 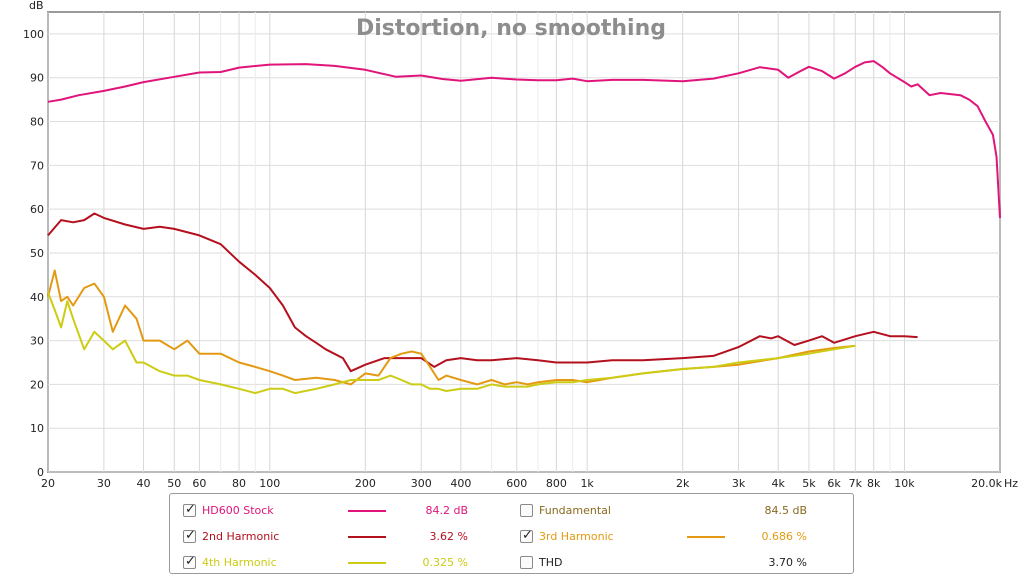 I want to click on legend-checkbox-4th-harmonic: ✓, so click(x=189, y=561).